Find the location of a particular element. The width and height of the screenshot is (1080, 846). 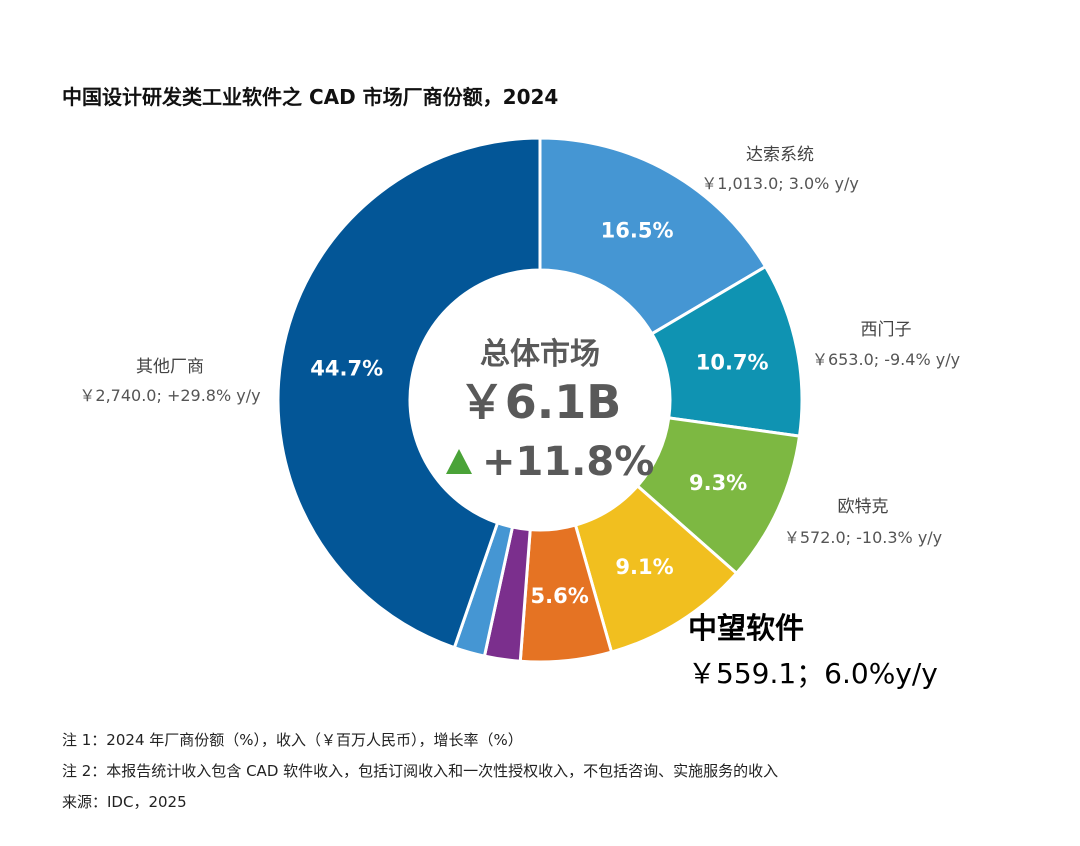

vendor-name-siemens: 西门子 is located at coordinates (886, 330).